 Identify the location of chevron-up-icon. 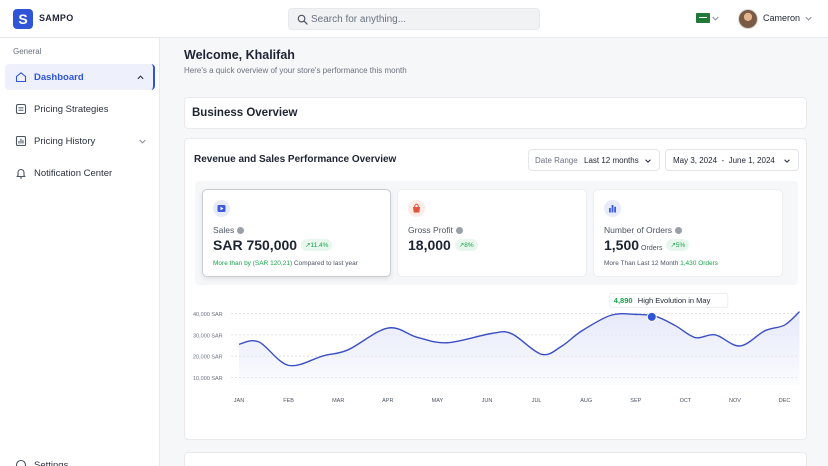
(140, 77).